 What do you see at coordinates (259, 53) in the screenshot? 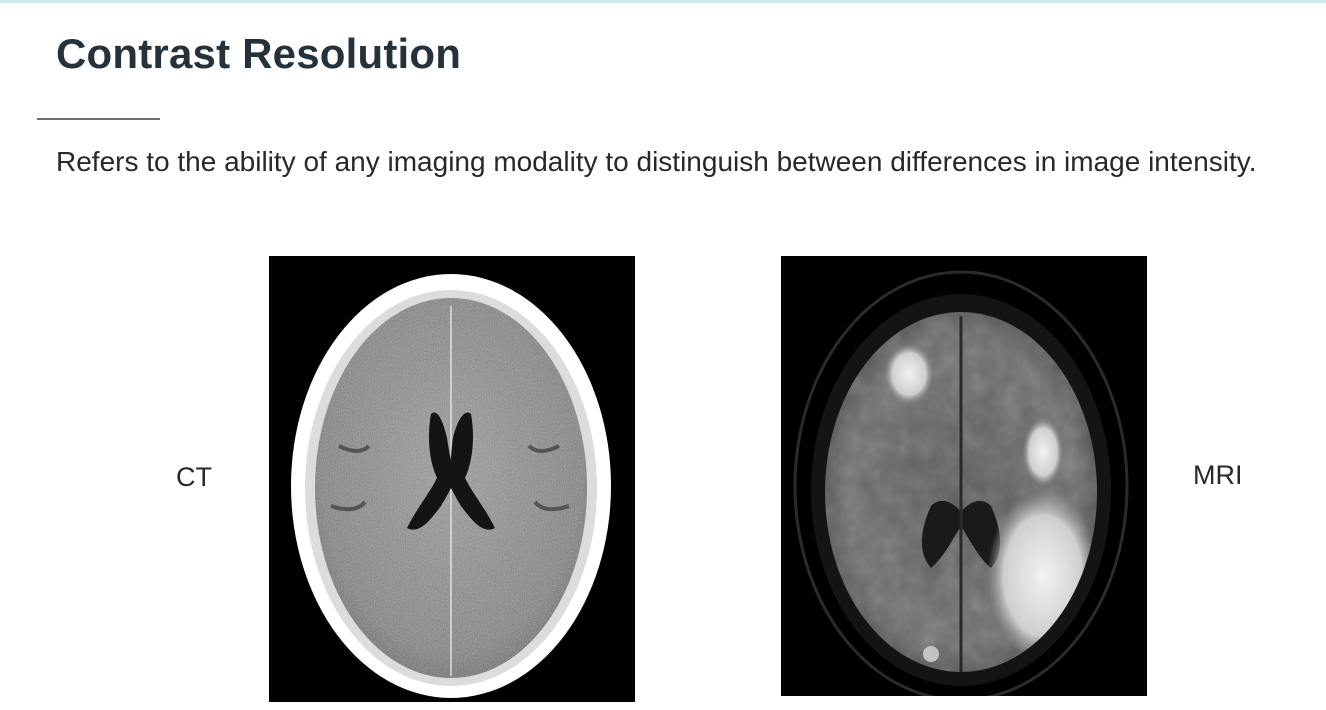
I see `slide-title: Contrast Resolution` at bounding box center [259, 53].